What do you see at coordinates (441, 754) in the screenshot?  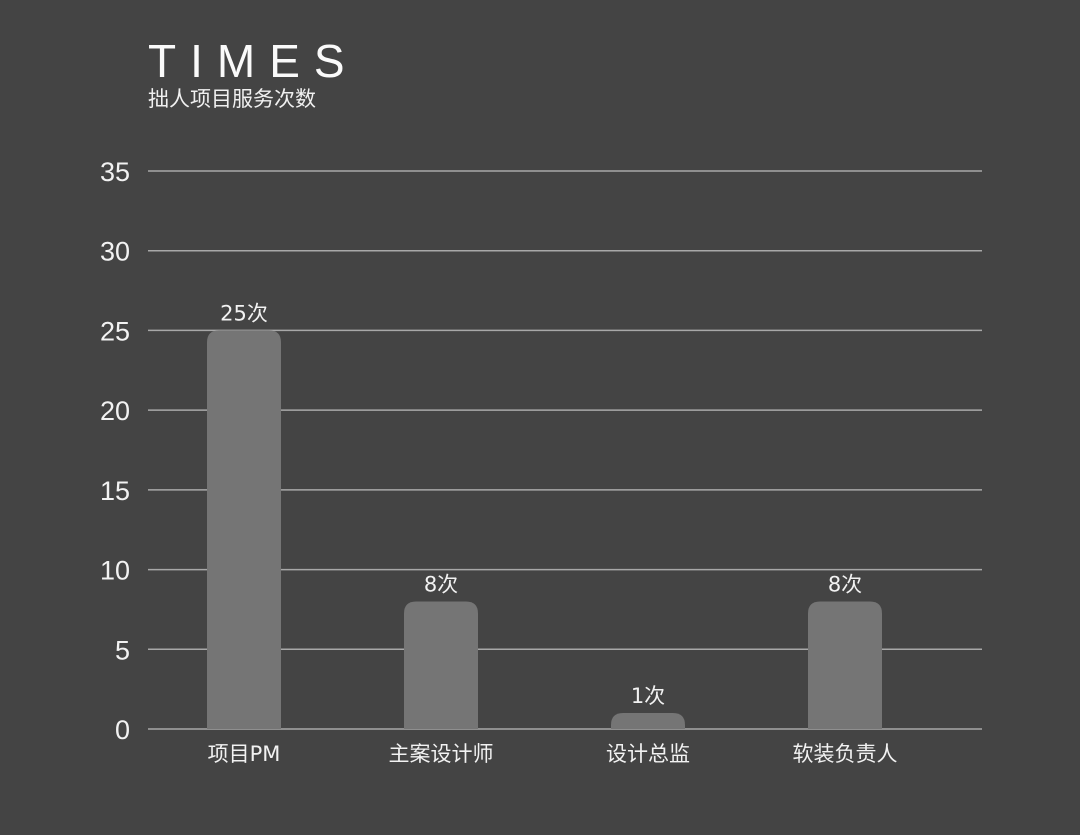 I see `x-tick-label: 主案设计师` at bounding box center [441, 754].